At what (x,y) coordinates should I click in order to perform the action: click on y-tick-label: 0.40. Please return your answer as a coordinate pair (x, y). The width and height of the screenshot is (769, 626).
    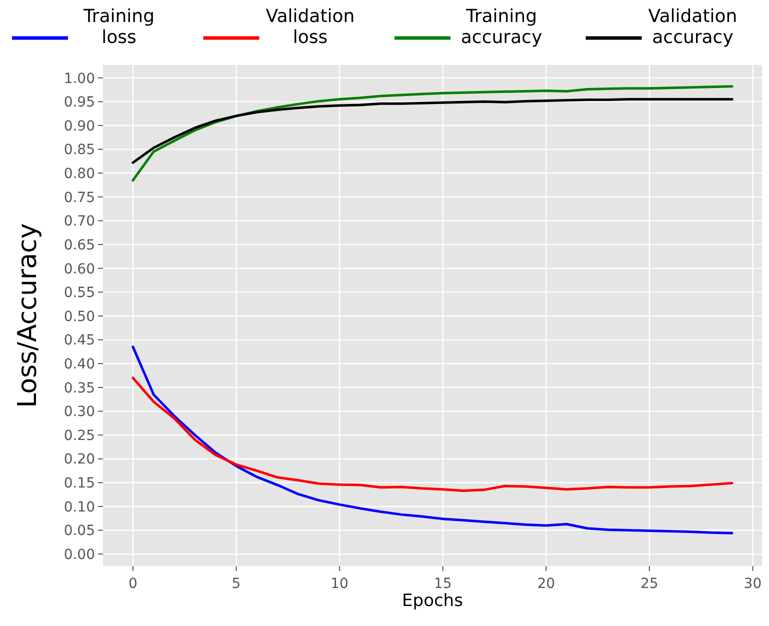
    Looking at the image, I should click on (79, 364).